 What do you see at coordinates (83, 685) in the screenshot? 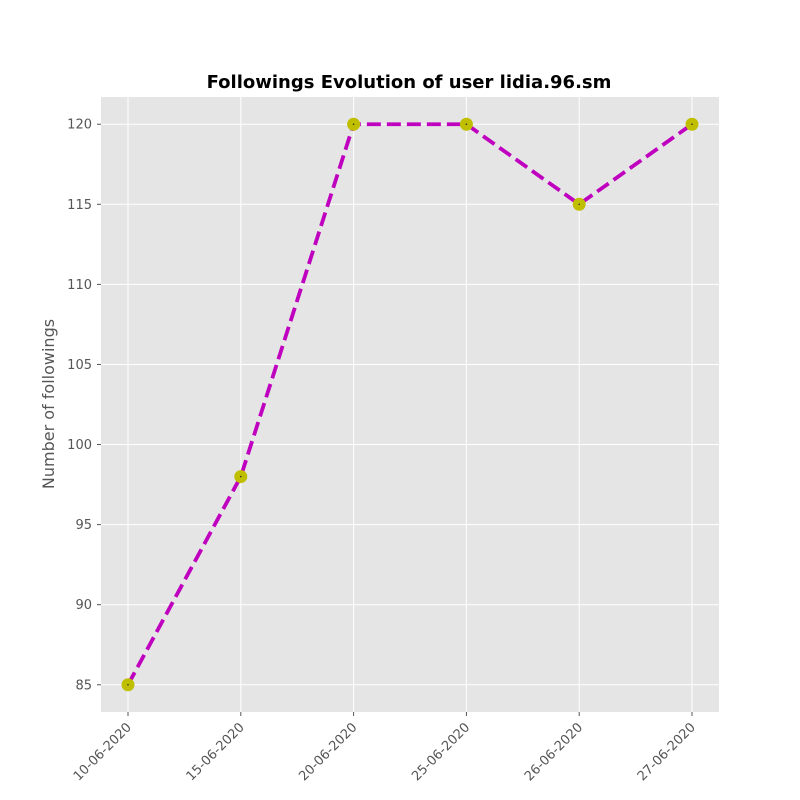
I see `y-tick-label: 85` at bounding box center [83, 685].